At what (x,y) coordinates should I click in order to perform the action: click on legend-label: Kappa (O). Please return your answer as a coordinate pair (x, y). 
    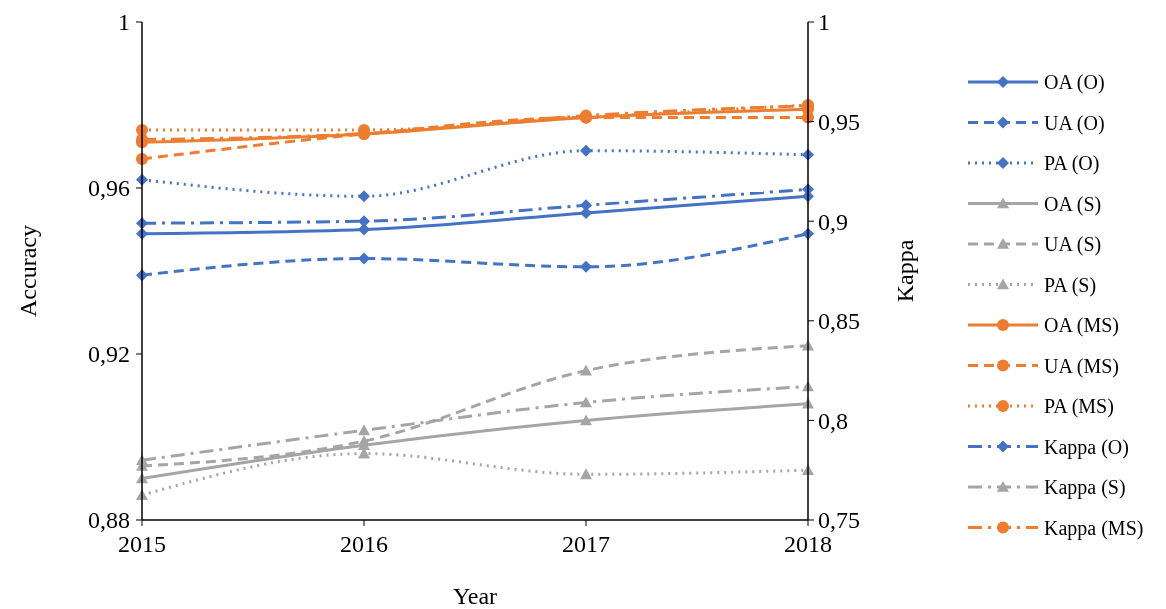
    Looking at the image, I should click on (1086, 447).